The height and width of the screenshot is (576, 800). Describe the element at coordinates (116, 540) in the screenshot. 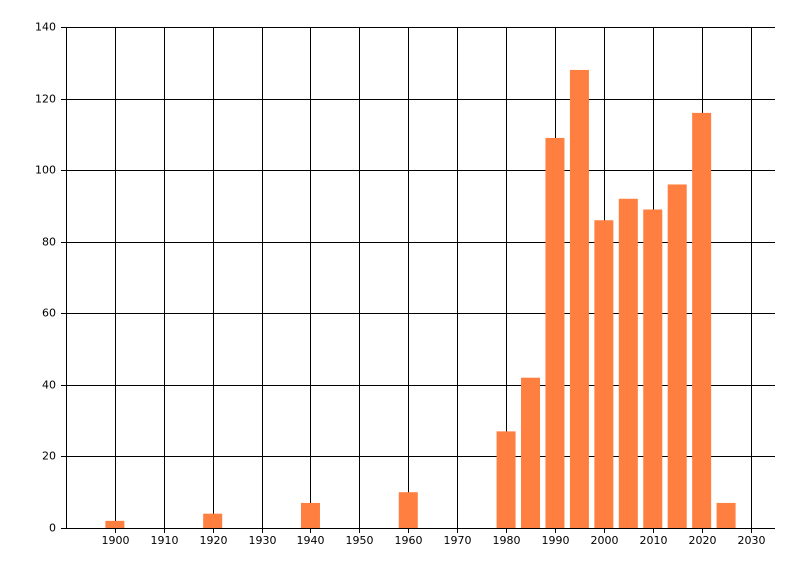

I see `x-tick-label: 1900` at that location.